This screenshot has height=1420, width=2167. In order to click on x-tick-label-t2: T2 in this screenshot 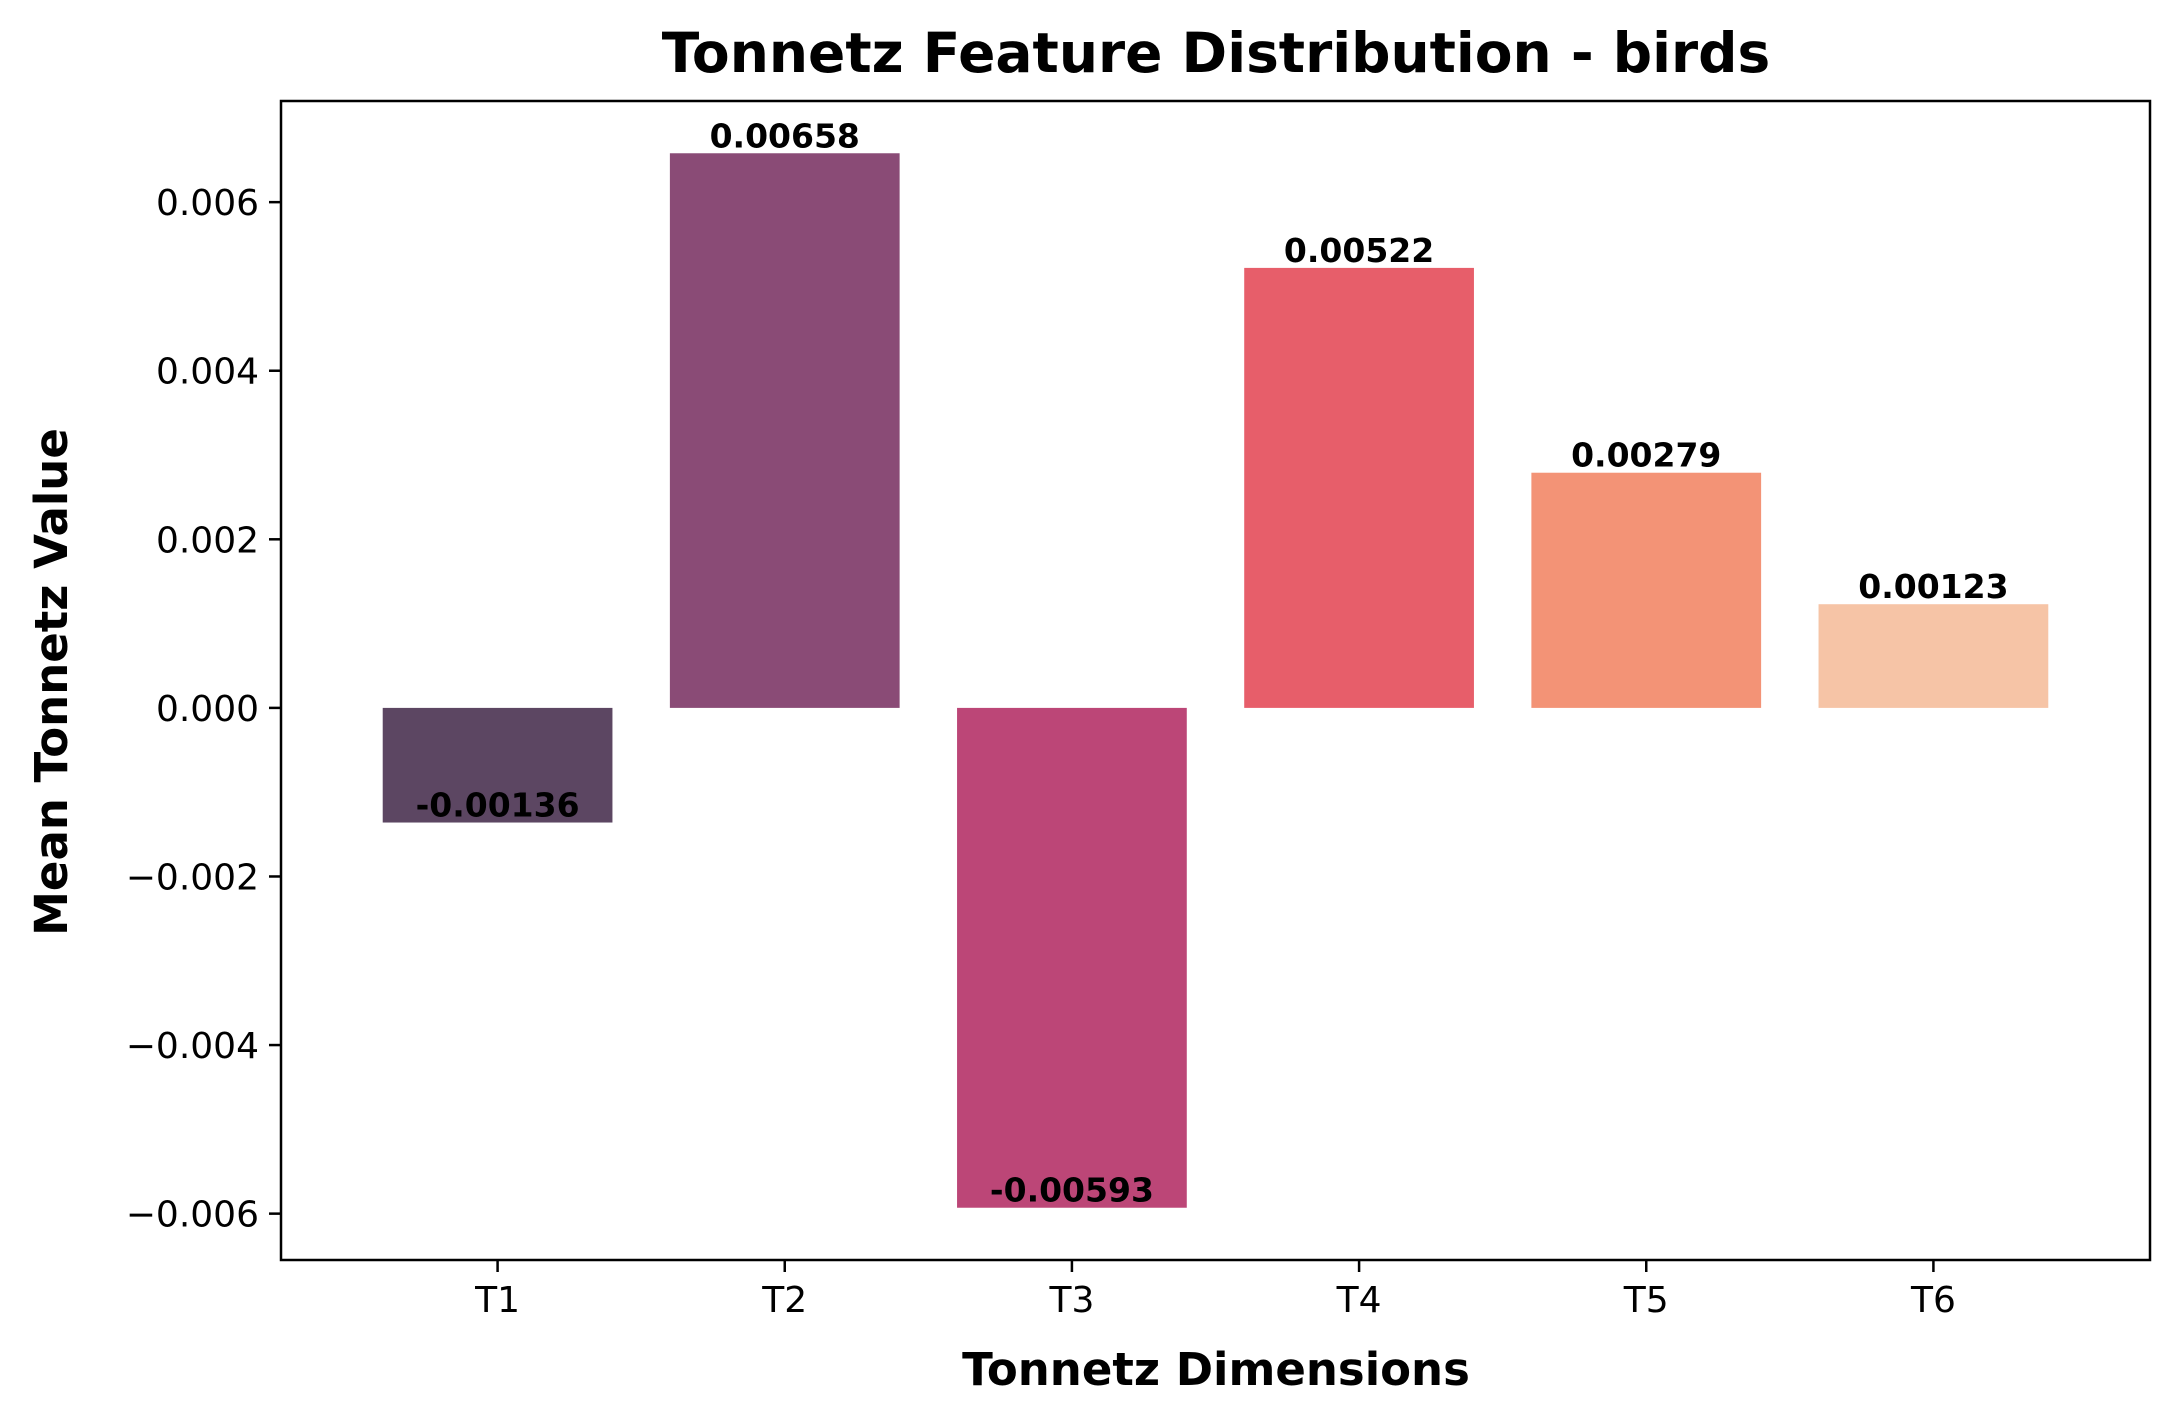, I will do `click(784, 1300)`.